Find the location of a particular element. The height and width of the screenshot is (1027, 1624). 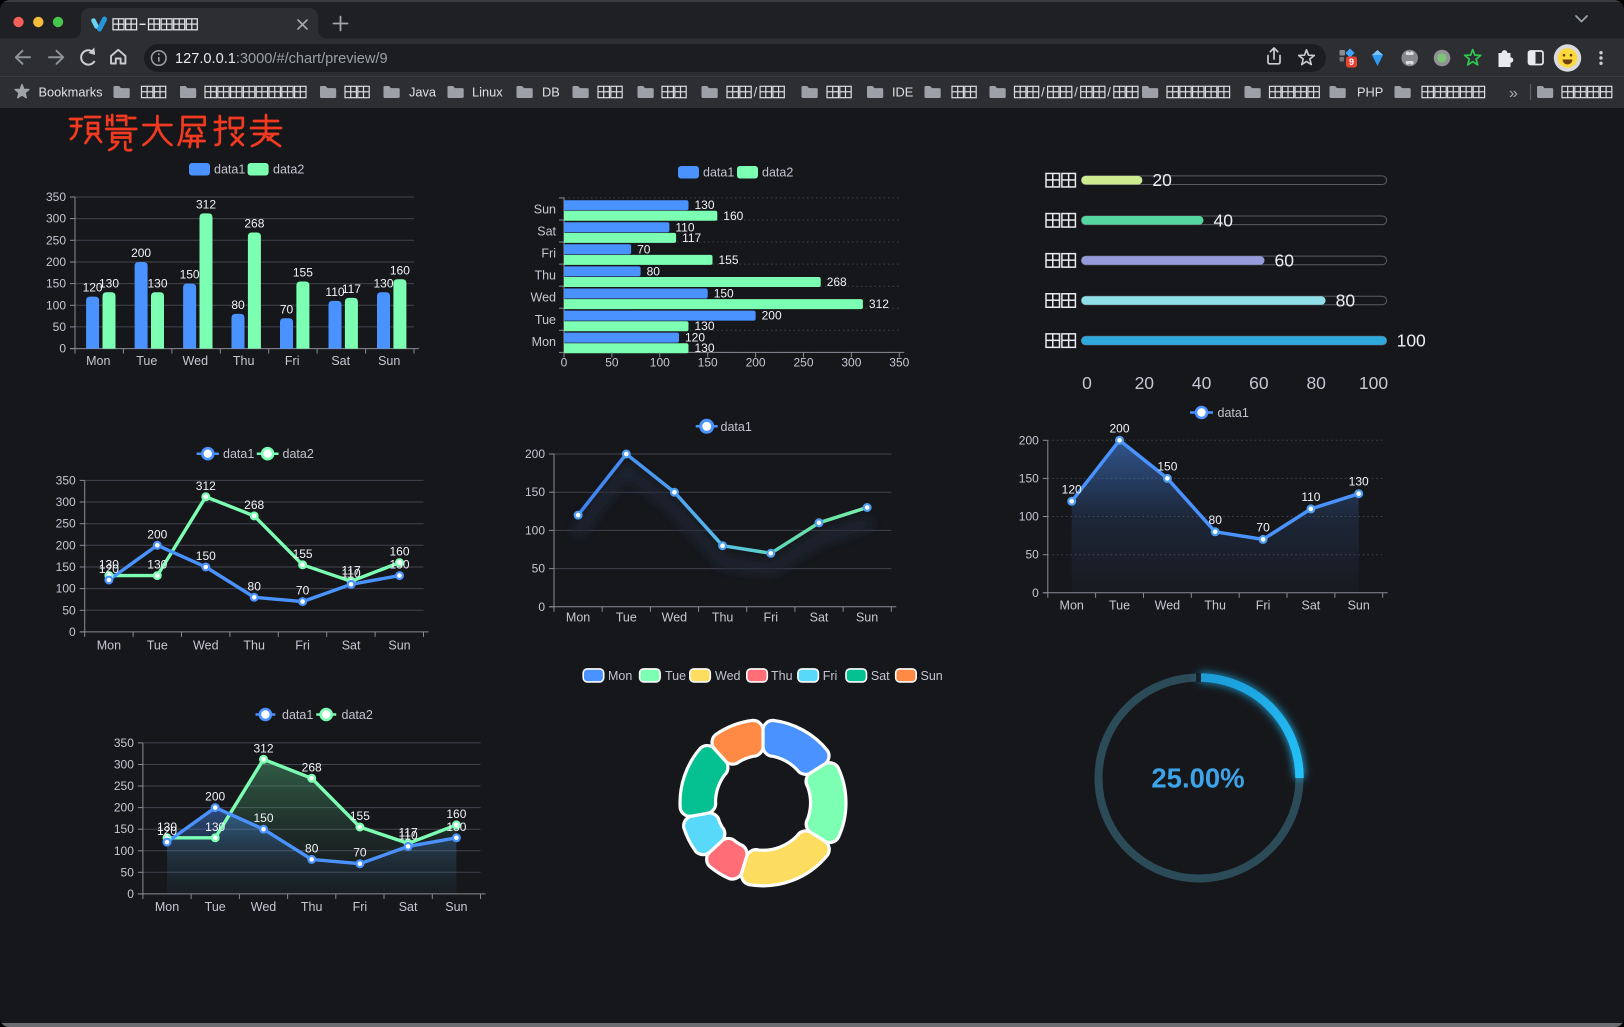

svg-text: PHP is located at coordinates (1370, 92).